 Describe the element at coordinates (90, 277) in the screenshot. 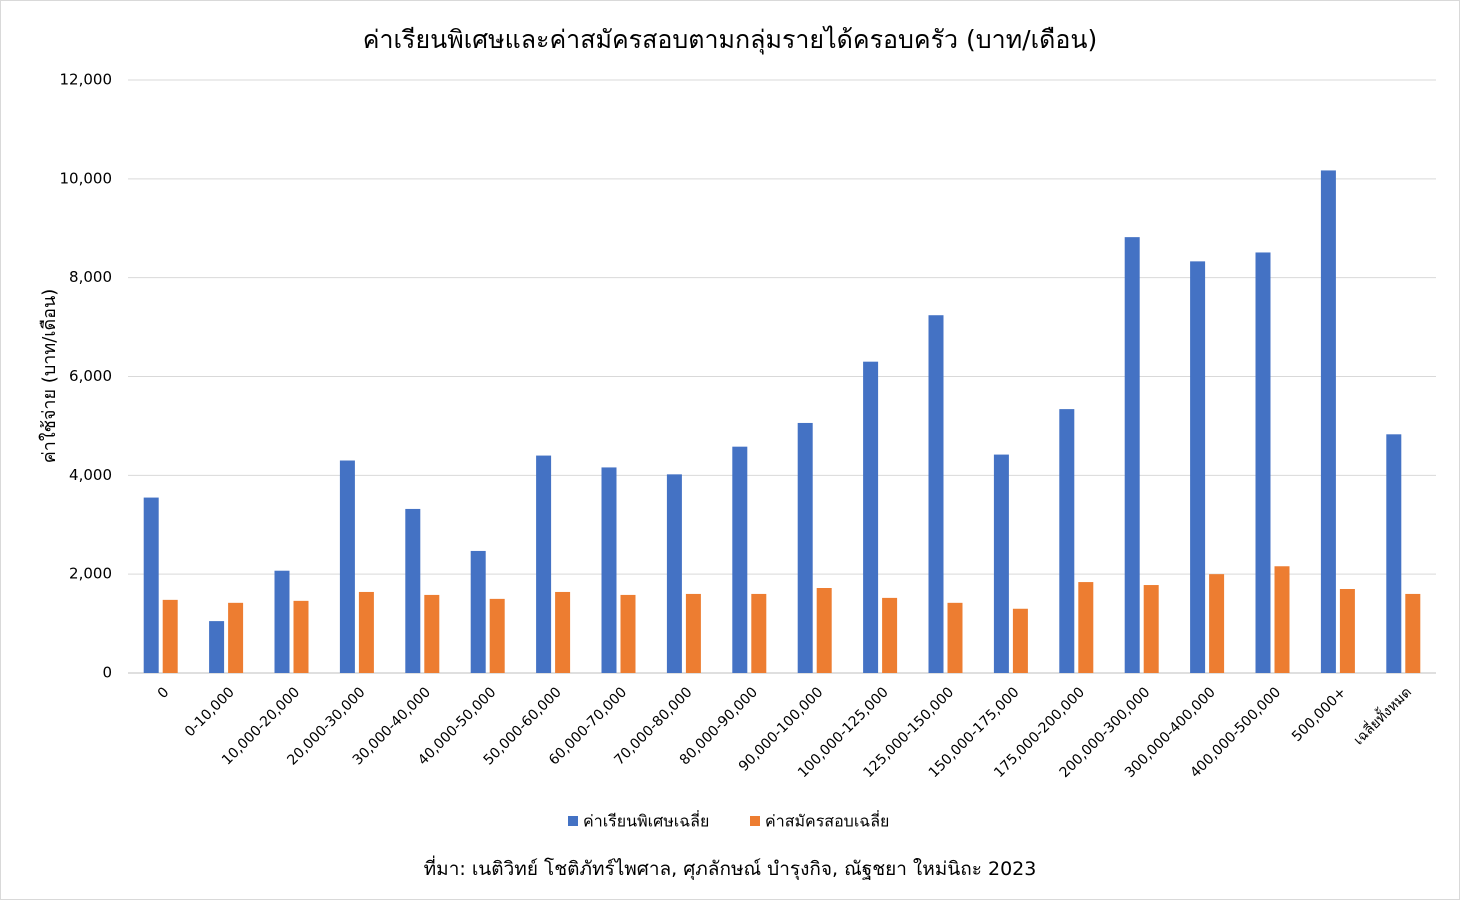

I see `y-tick-label: 8,000` at that location.